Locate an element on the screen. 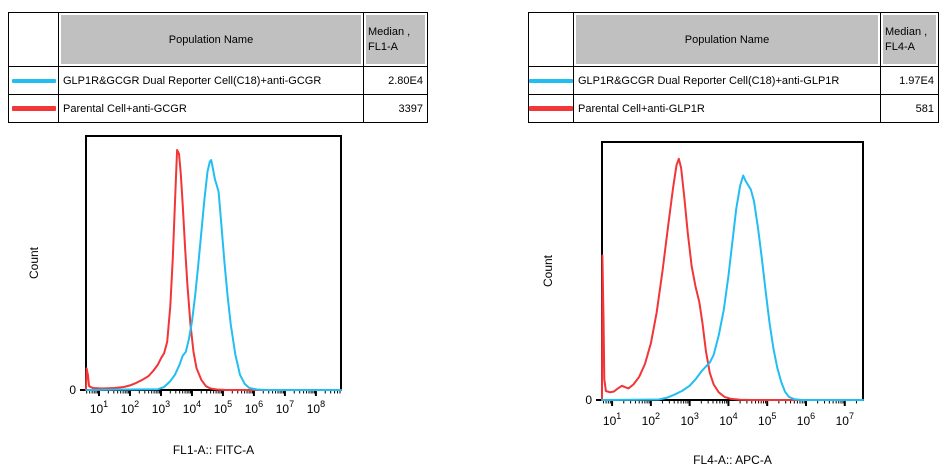 The image size is (951, 474). population-name-cell: Parental Cell+anti-GCGR is located at coordinates (211, 108).